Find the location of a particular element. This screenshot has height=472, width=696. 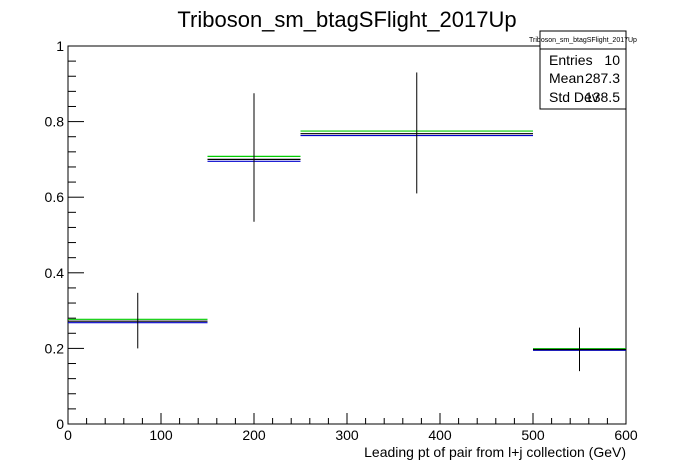

stats-mean-value: 287.3 is located at coordinates (602, 78).